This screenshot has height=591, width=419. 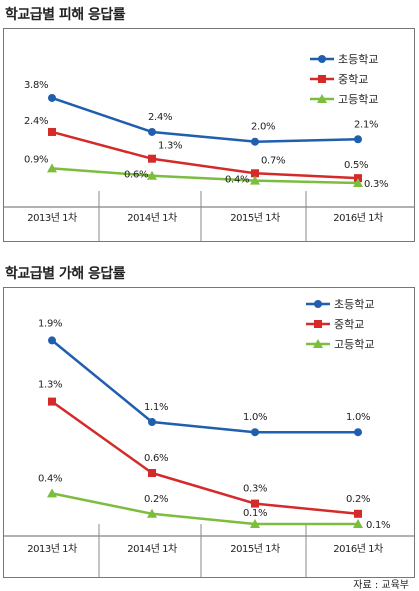 What do you see at coordinates (366, 124) in the screenshot?
I see `data-label: 2.1%` at bounding box center [366, 124].